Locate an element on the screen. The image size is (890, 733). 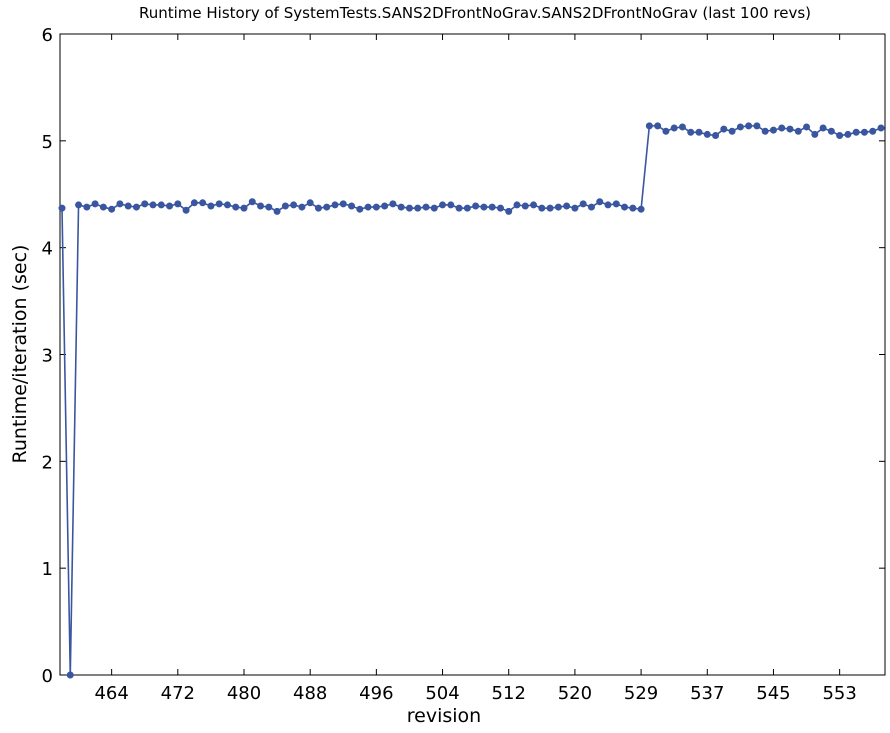
x-tick-label: 496 is located at coordinates (376, 693).